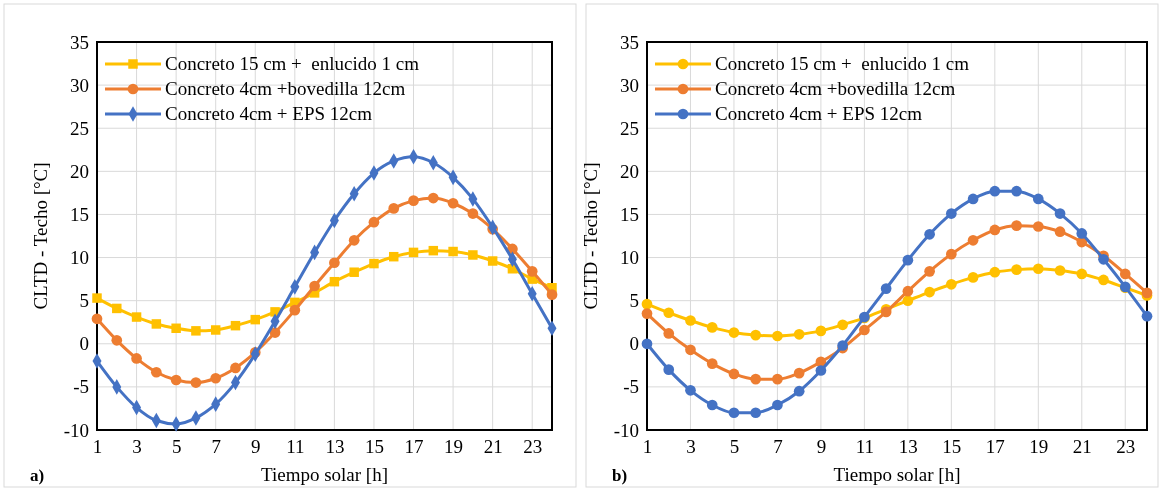 The height and width of the screenshot is (489, 1164). I want to click on y-axis-title: CLTD - Techo [°C], so click(40, 236).